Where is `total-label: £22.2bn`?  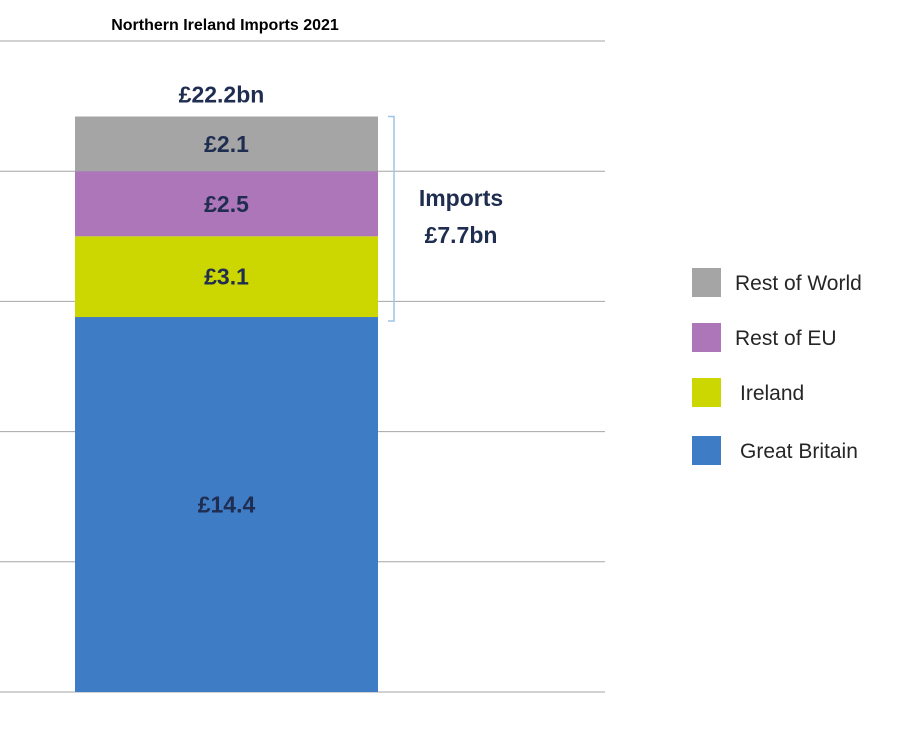 total-label: £22.2bn is located at coordinates (222, 95).